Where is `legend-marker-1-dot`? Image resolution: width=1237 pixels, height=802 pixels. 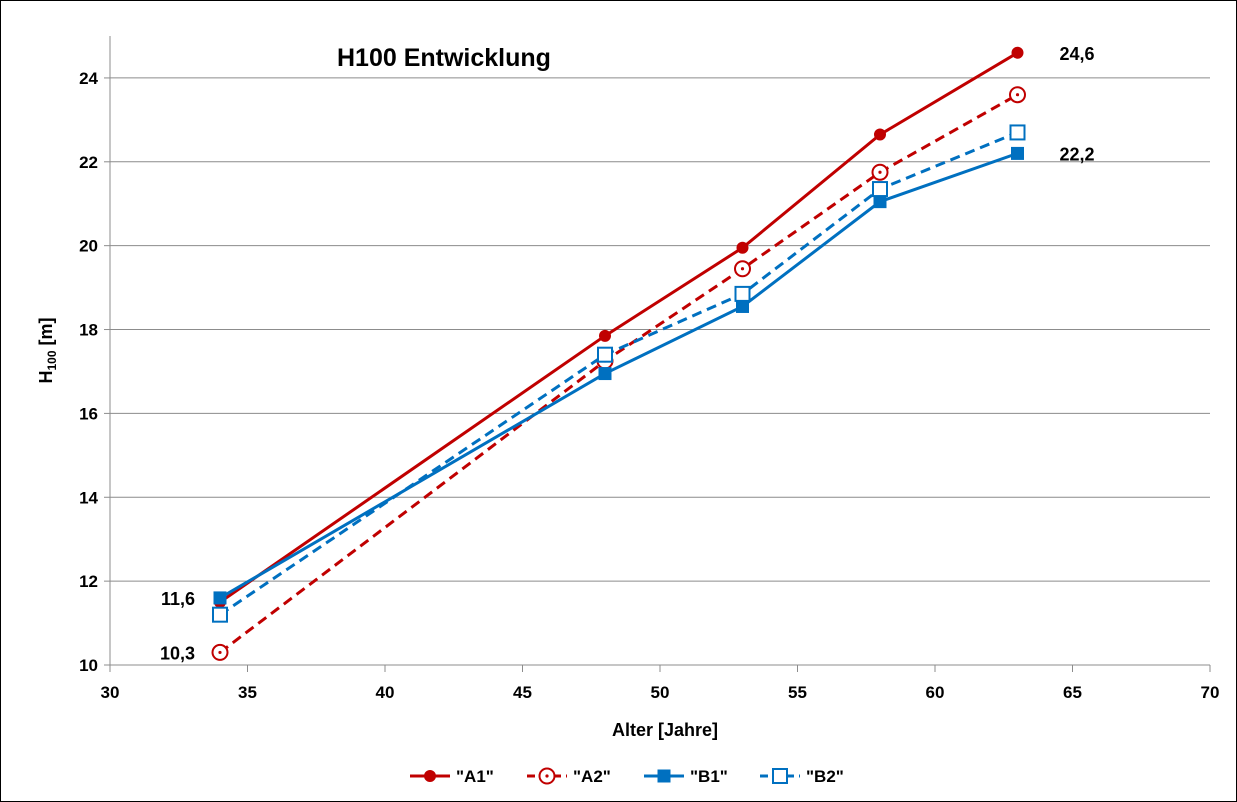 legend-marker-1-dot is located at coordinates (547, 776).